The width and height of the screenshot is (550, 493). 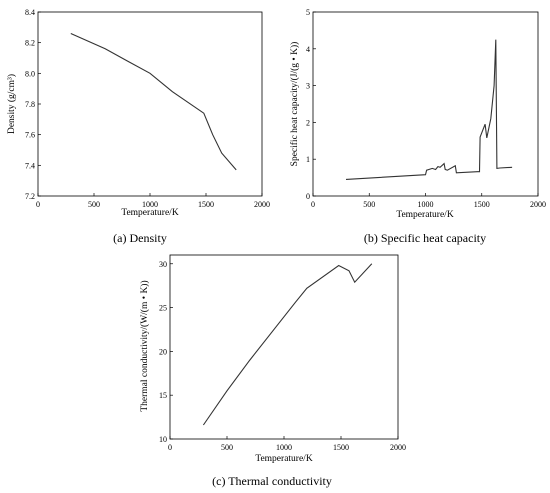 What do you see at coordinates (308, 122) in the screenshot?
I see `y-tick-label-specific-heat: 2` at bounding box center [308, 122].